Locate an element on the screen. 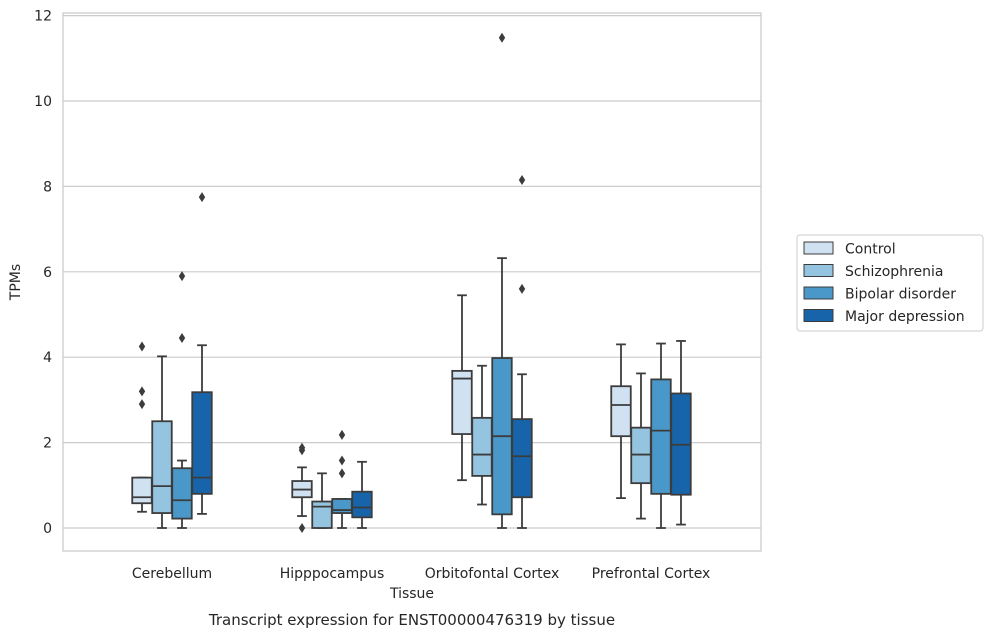  box-bipolar-disorder is located at coordinates (661, 435).